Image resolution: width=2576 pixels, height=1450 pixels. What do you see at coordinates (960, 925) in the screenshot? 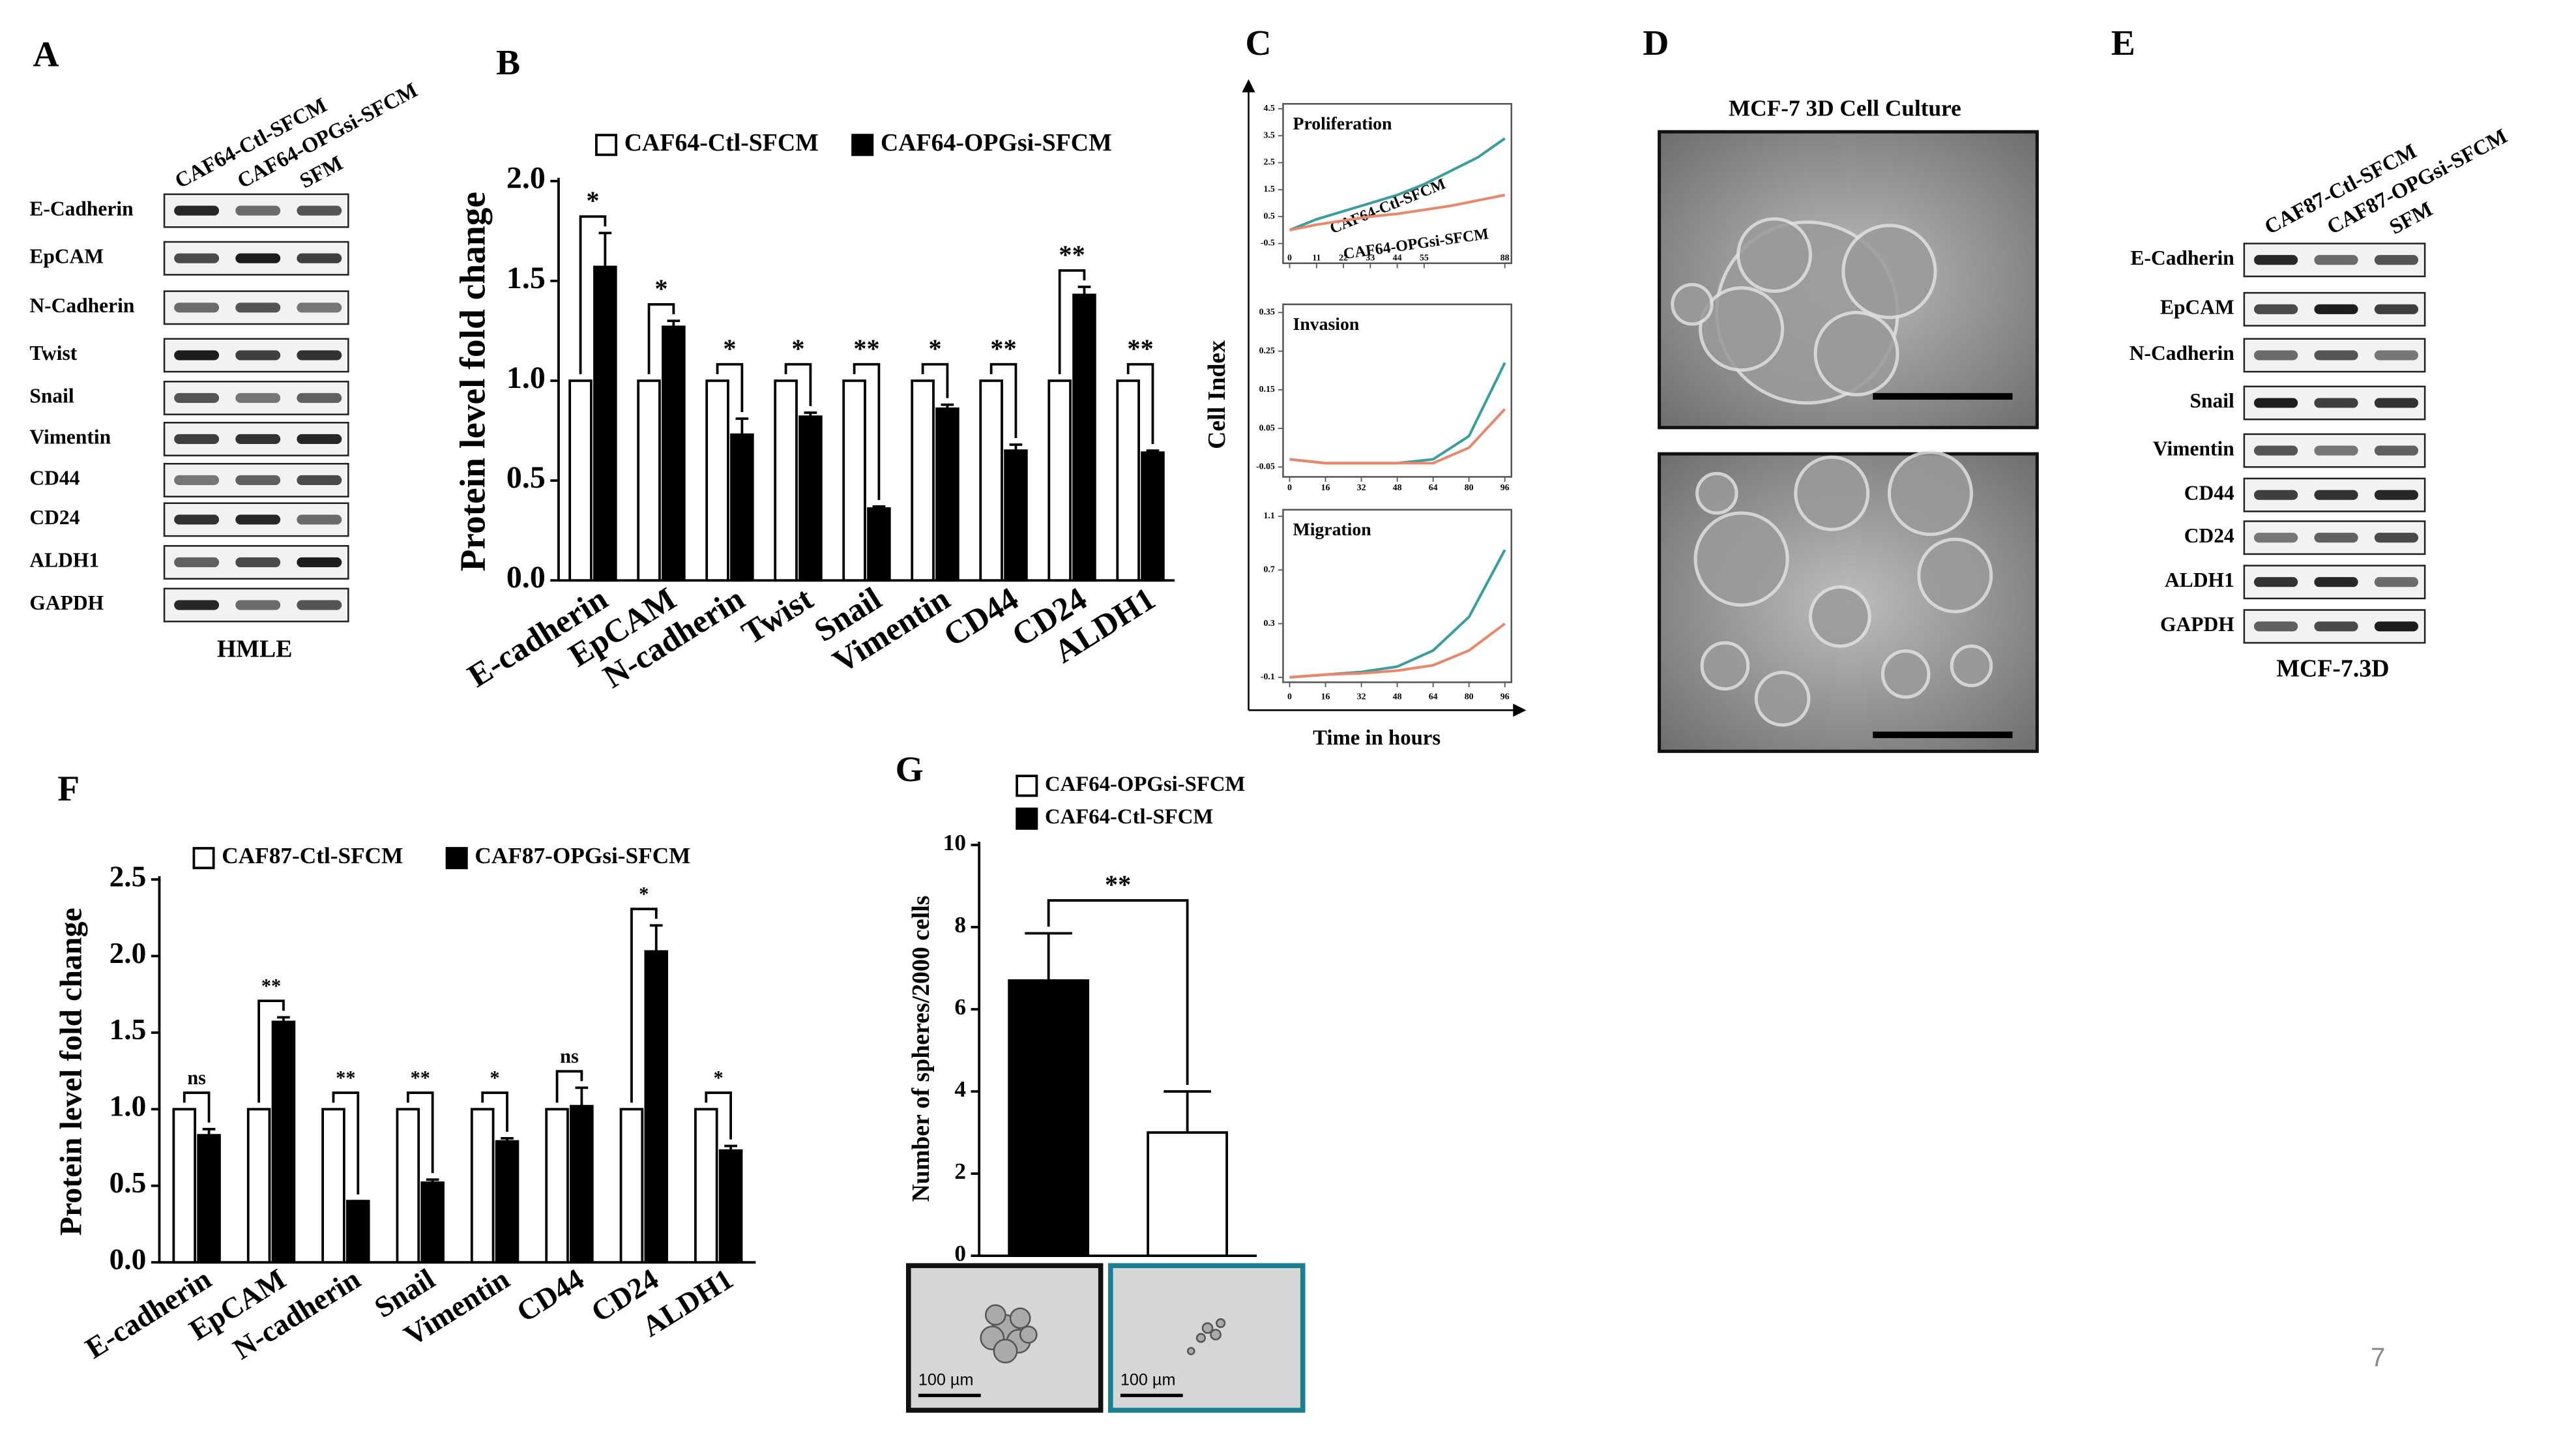
I see `y-tick-label: 8` at bounding box center [960, 925].